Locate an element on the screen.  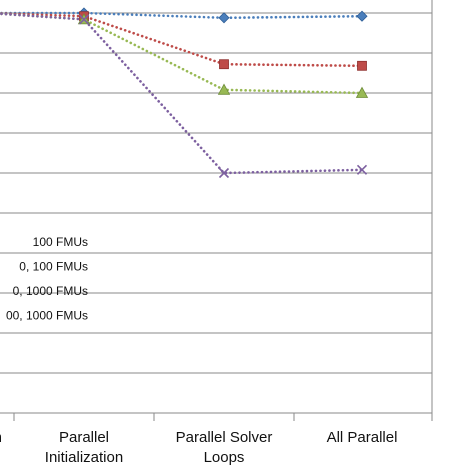
x-tick-label: Loops is located at coordinates (224, 457).